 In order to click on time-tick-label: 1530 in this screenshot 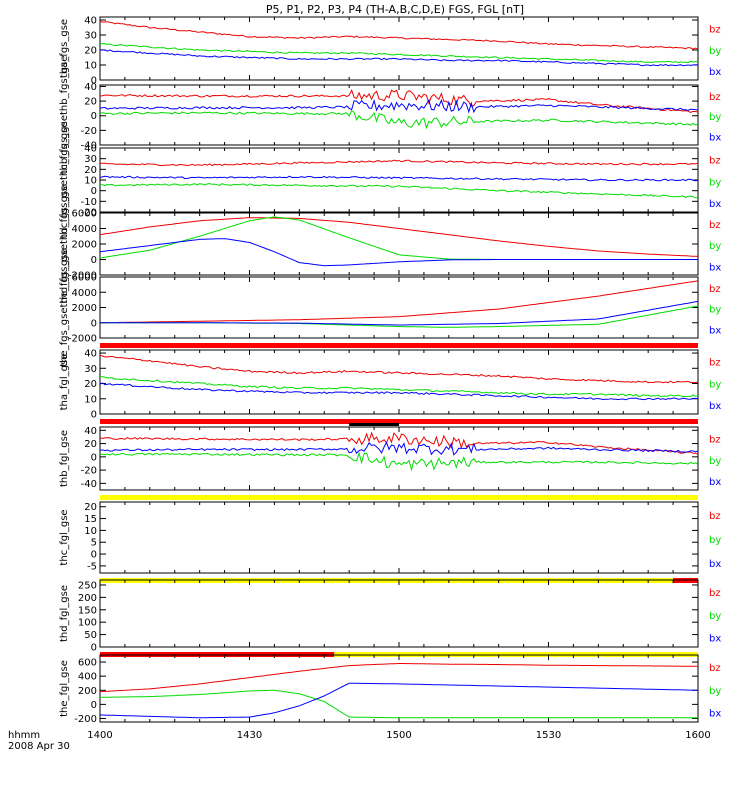, I will do `click(548, 735)`.